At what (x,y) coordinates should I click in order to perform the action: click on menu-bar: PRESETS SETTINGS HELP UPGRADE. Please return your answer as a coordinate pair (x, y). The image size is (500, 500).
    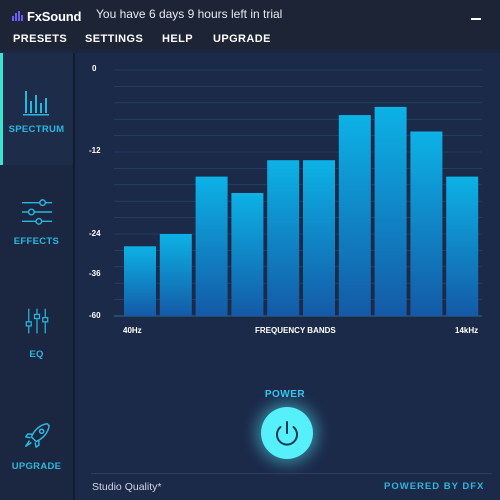
    Looking at the image, I should click on (250, 39).